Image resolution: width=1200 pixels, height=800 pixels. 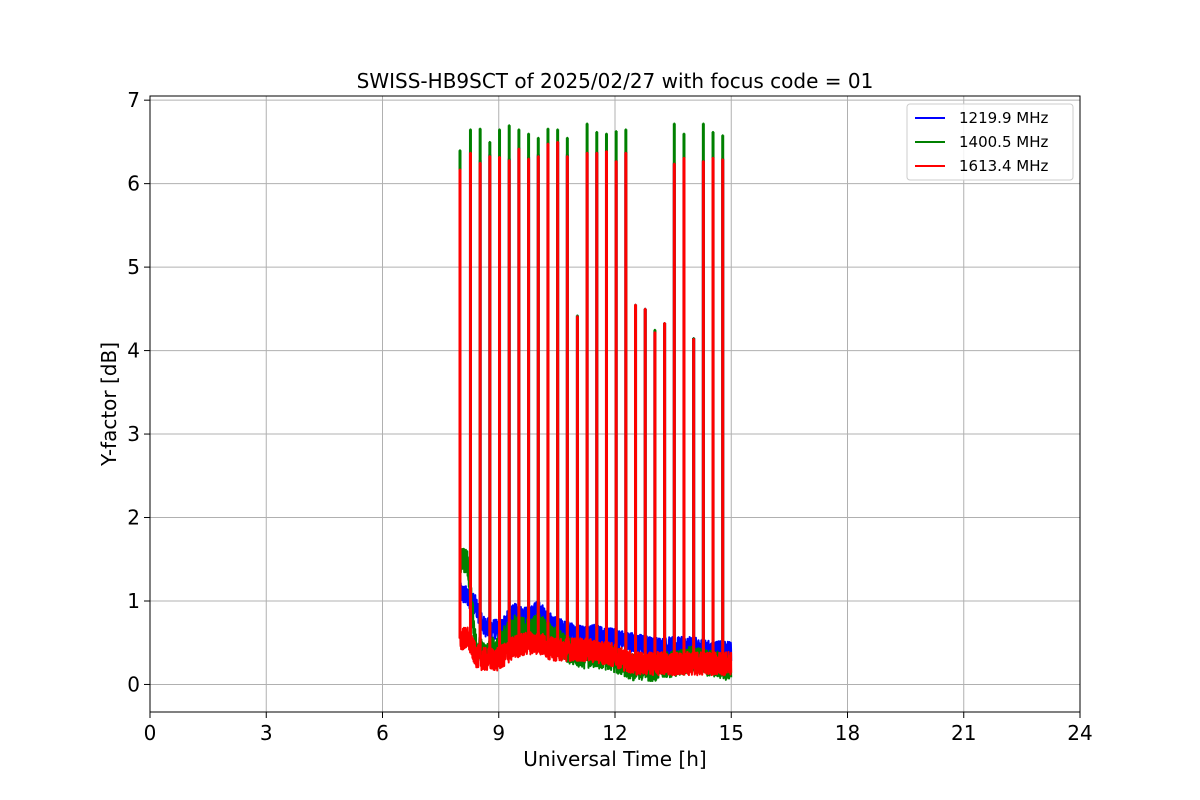 What do you see at coordinates (133, 684) in the screenshot?
I see `y-tick-label: 0` at bounding box center [133, 684].